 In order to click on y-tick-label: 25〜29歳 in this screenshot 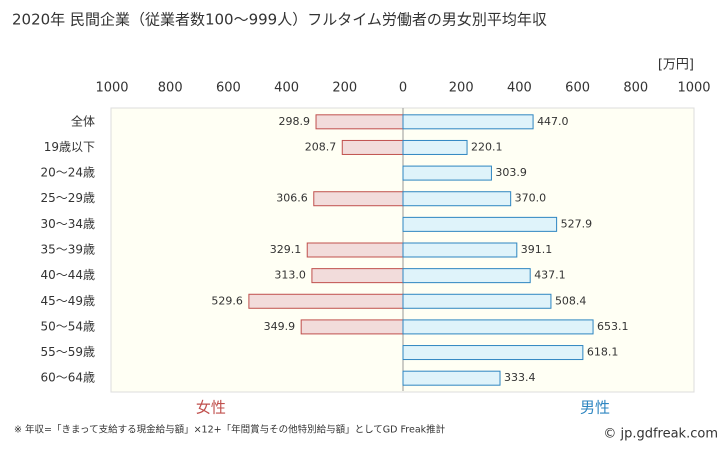, I will do `click(67, 198)`.